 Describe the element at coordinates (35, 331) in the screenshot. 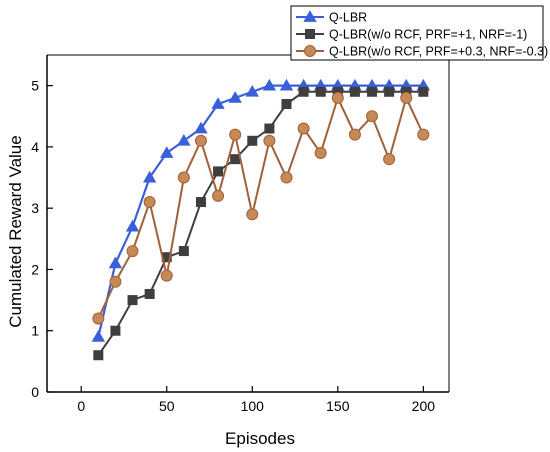

I see `y-tick-label: 1` at that location.